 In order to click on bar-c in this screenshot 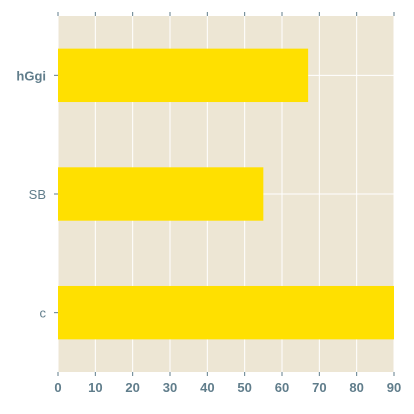, I will do `click(226, 312)`.